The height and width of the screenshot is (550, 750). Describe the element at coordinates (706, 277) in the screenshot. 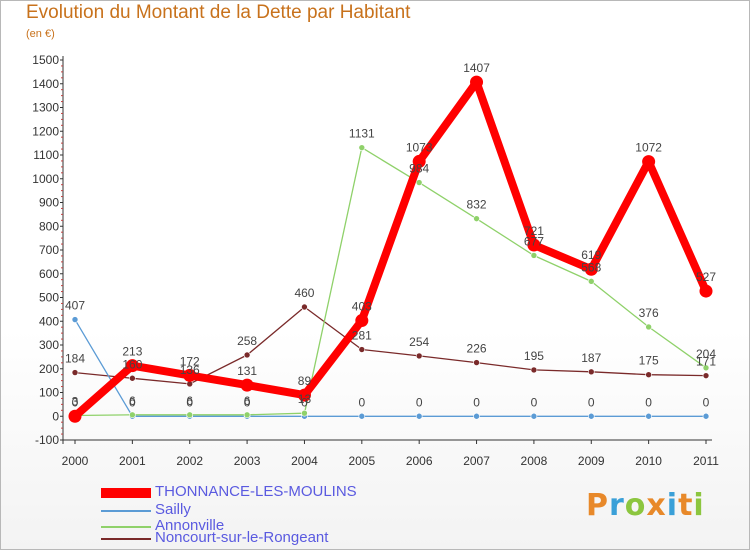

I see `data-label: 527` at that location.